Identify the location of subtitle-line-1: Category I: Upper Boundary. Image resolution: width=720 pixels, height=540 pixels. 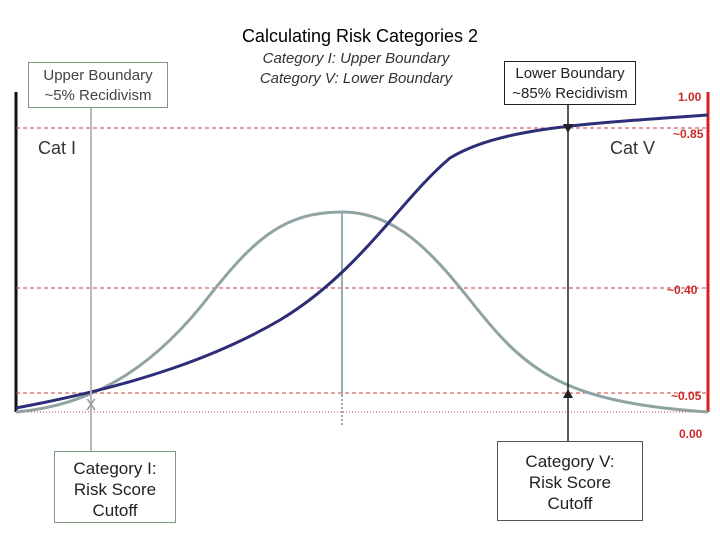
(356, 58).